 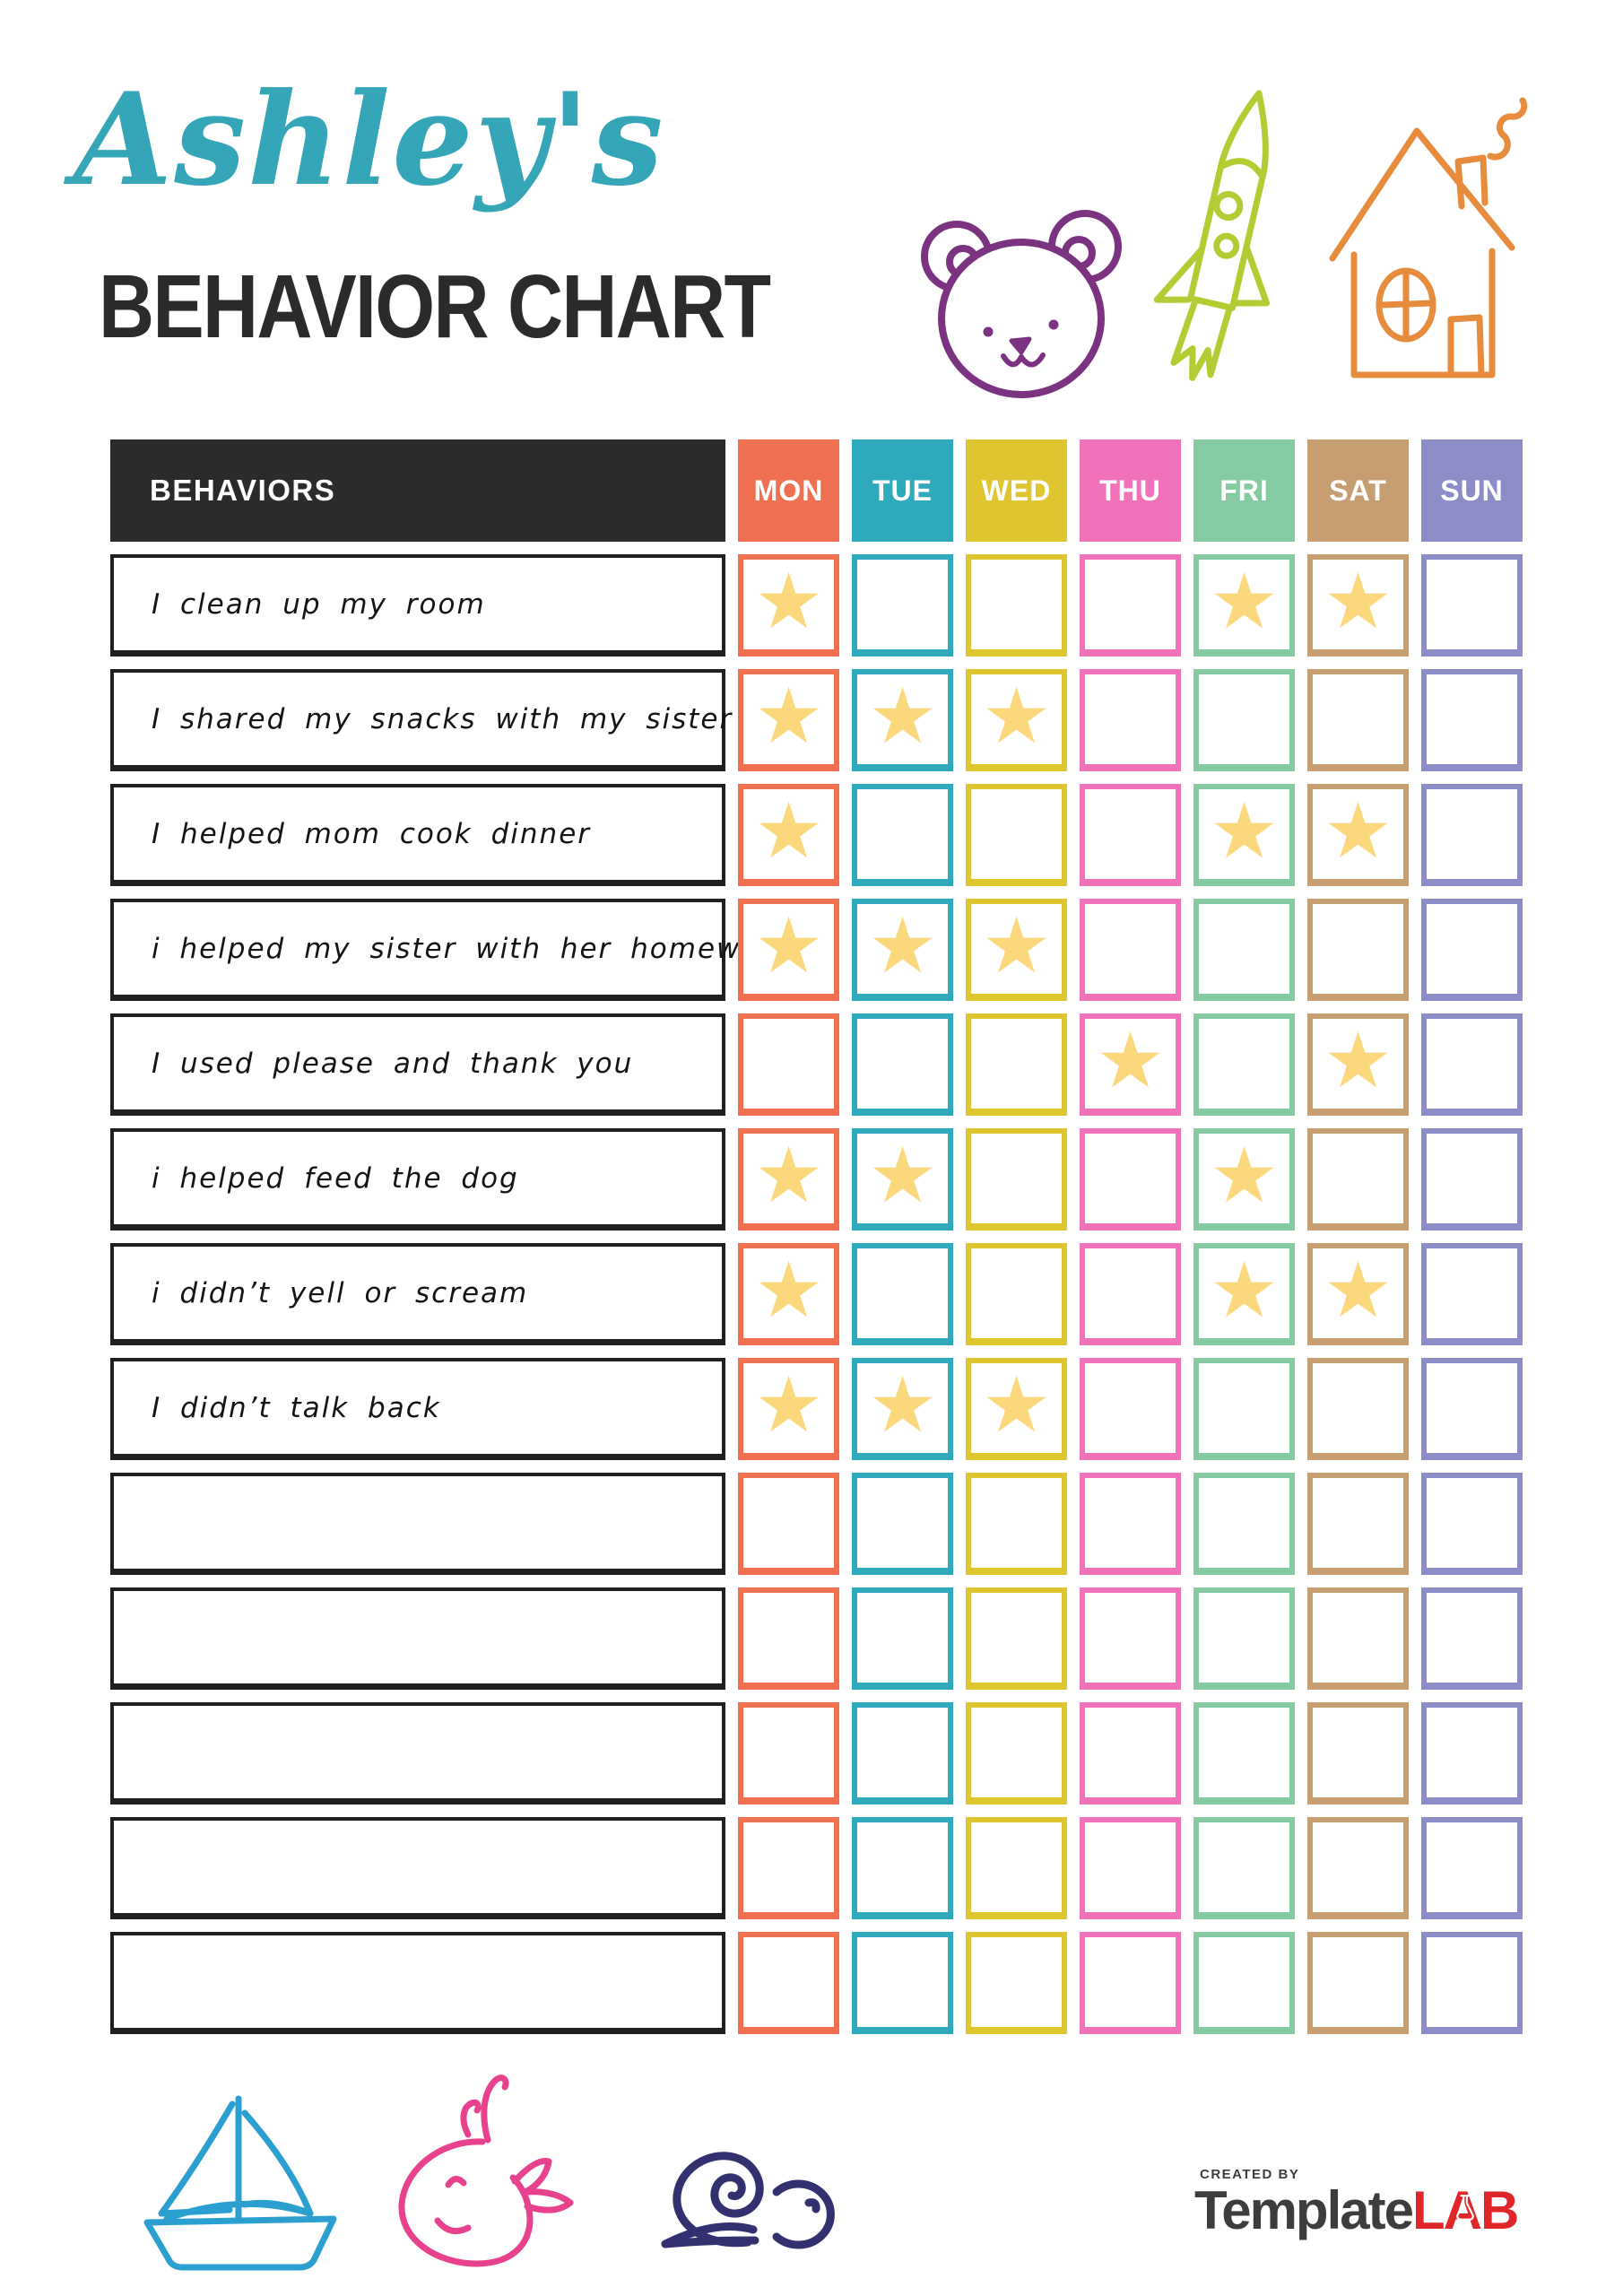 I want to click on behavior-label-cell: I shared my snacks with my sister, so click(x=420, y=720).